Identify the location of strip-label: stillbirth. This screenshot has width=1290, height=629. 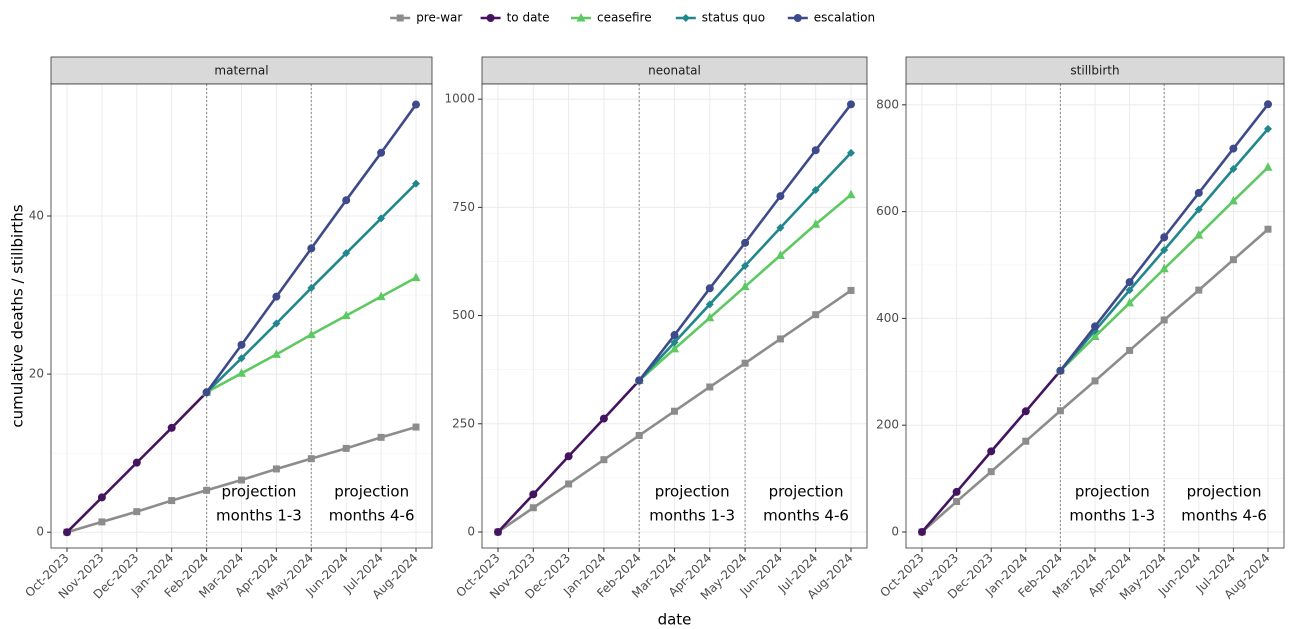
(1094, 71).